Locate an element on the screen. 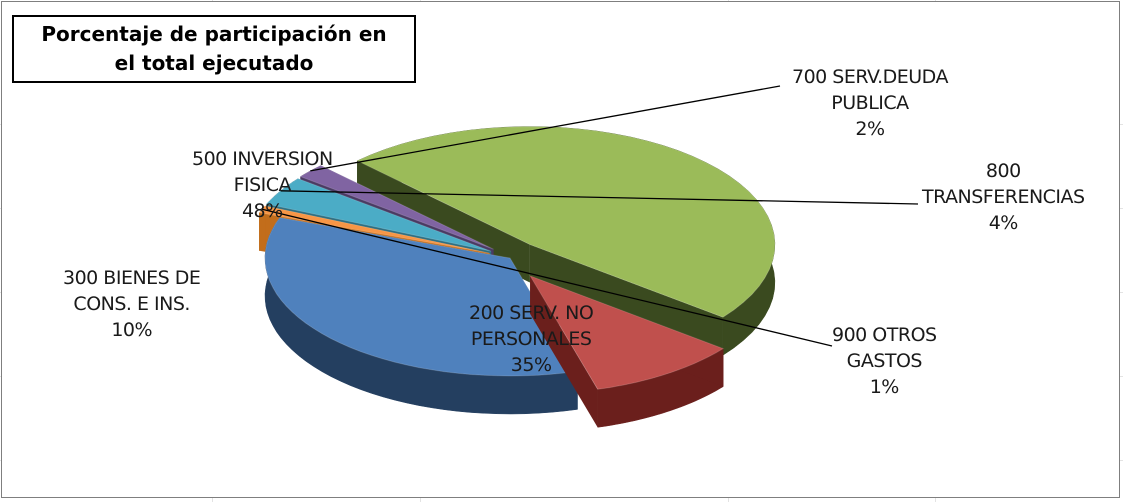 The height and width of the screenshot is (502, 1123). data-label-200-line-2: PERSONALES is located at coordinates (531, 339).